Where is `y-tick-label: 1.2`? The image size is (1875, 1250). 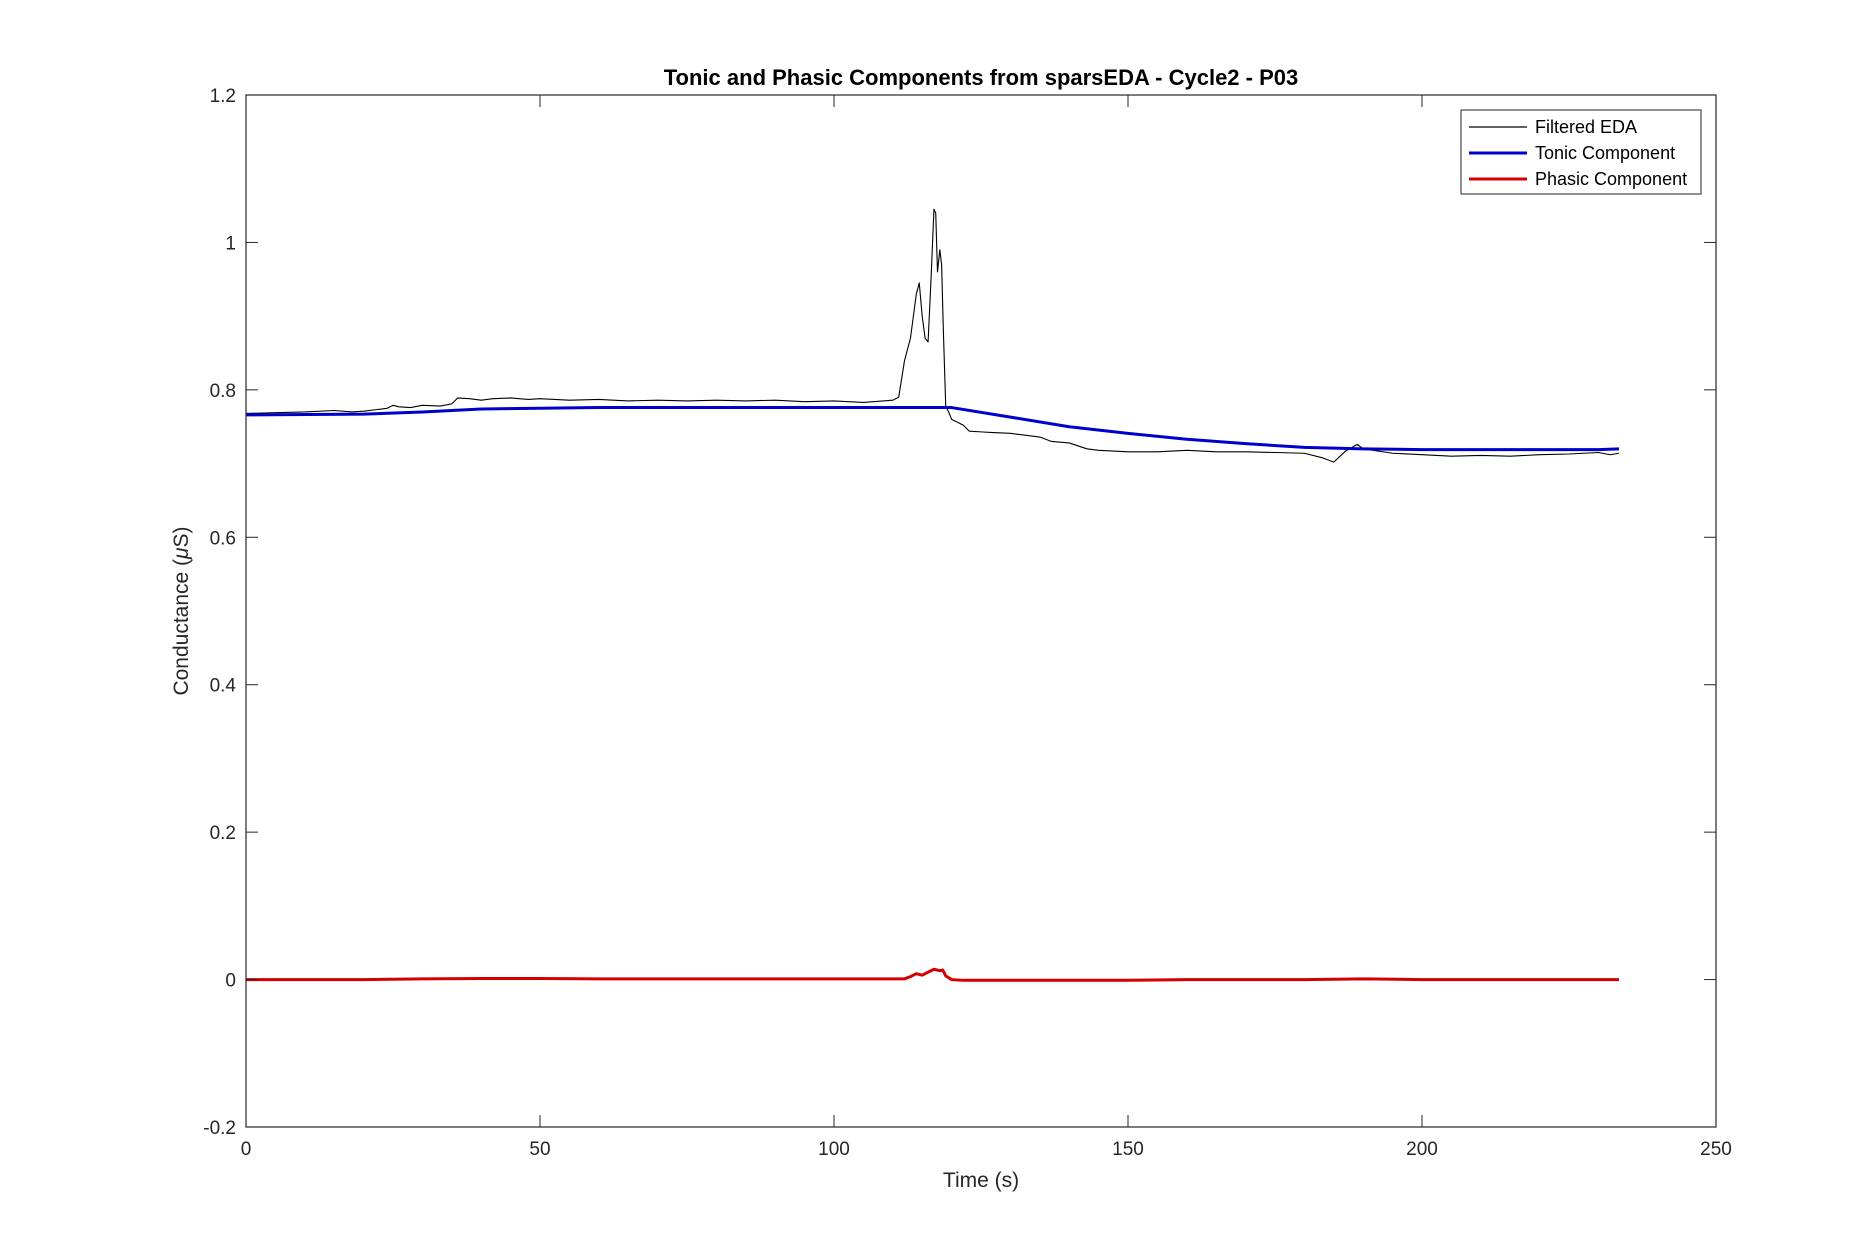 y-tick-label: 1.2 is located at coordinates (223, 96).